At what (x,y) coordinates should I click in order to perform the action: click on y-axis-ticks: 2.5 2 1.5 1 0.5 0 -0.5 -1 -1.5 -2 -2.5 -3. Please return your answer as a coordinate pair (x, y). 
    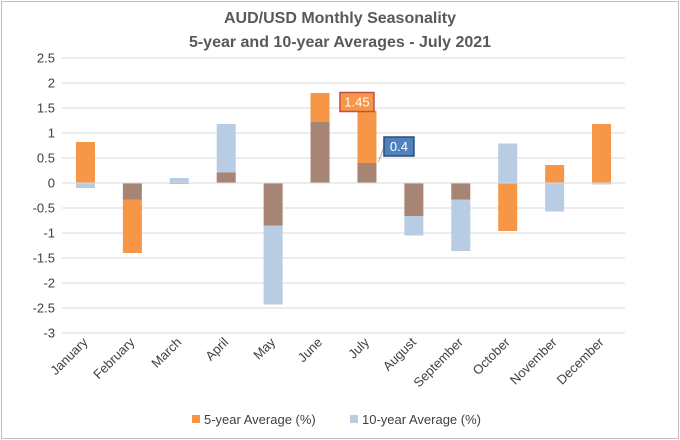
    Looking at the image, I should click on (44, 196).